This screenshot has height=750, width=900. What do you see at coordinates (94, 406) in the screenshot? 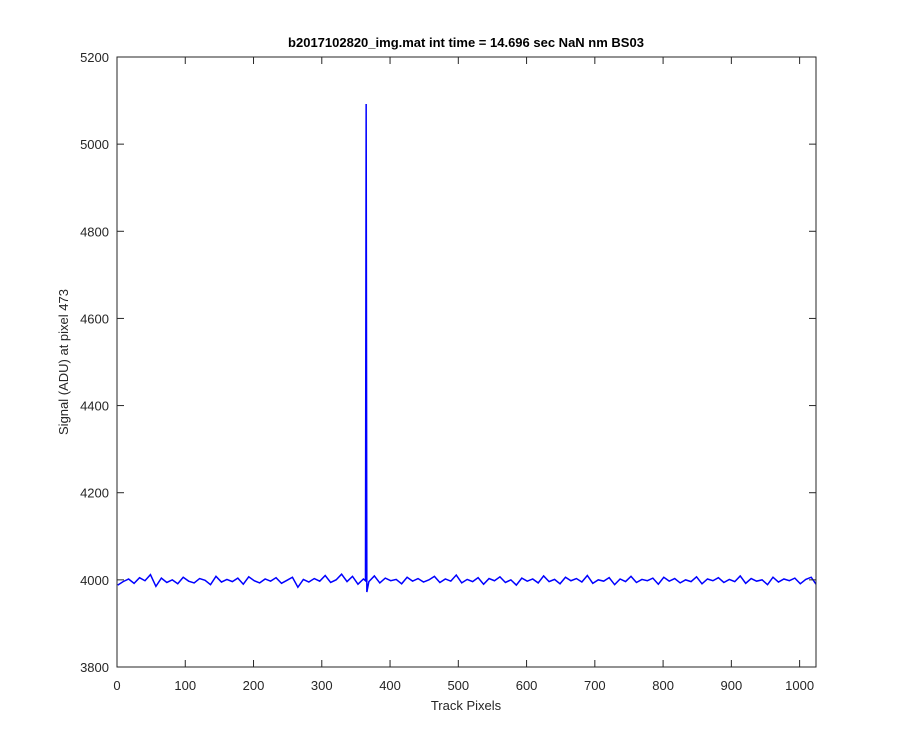
I see `y-tick-label: 4400` at bounding box center [94, 406].